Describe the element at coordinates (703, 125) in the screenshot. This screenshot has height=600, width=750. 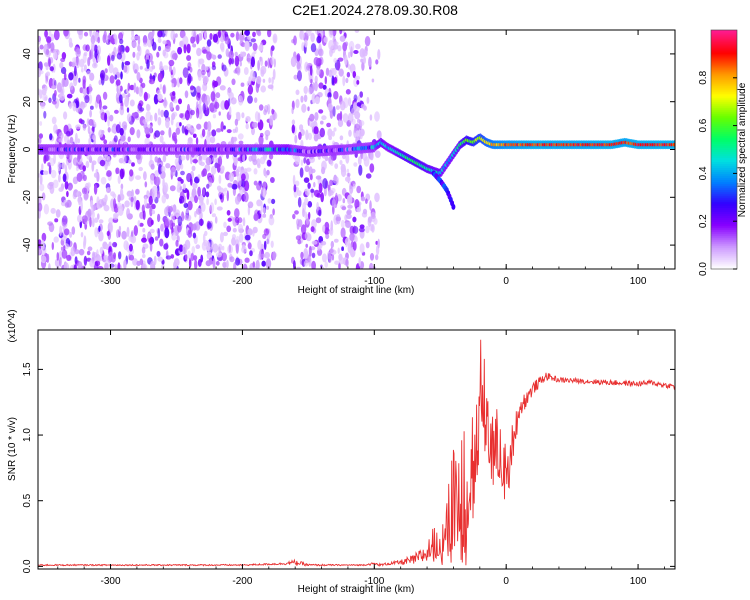
I see `colorbar-tick-label: 0.6` at that location.